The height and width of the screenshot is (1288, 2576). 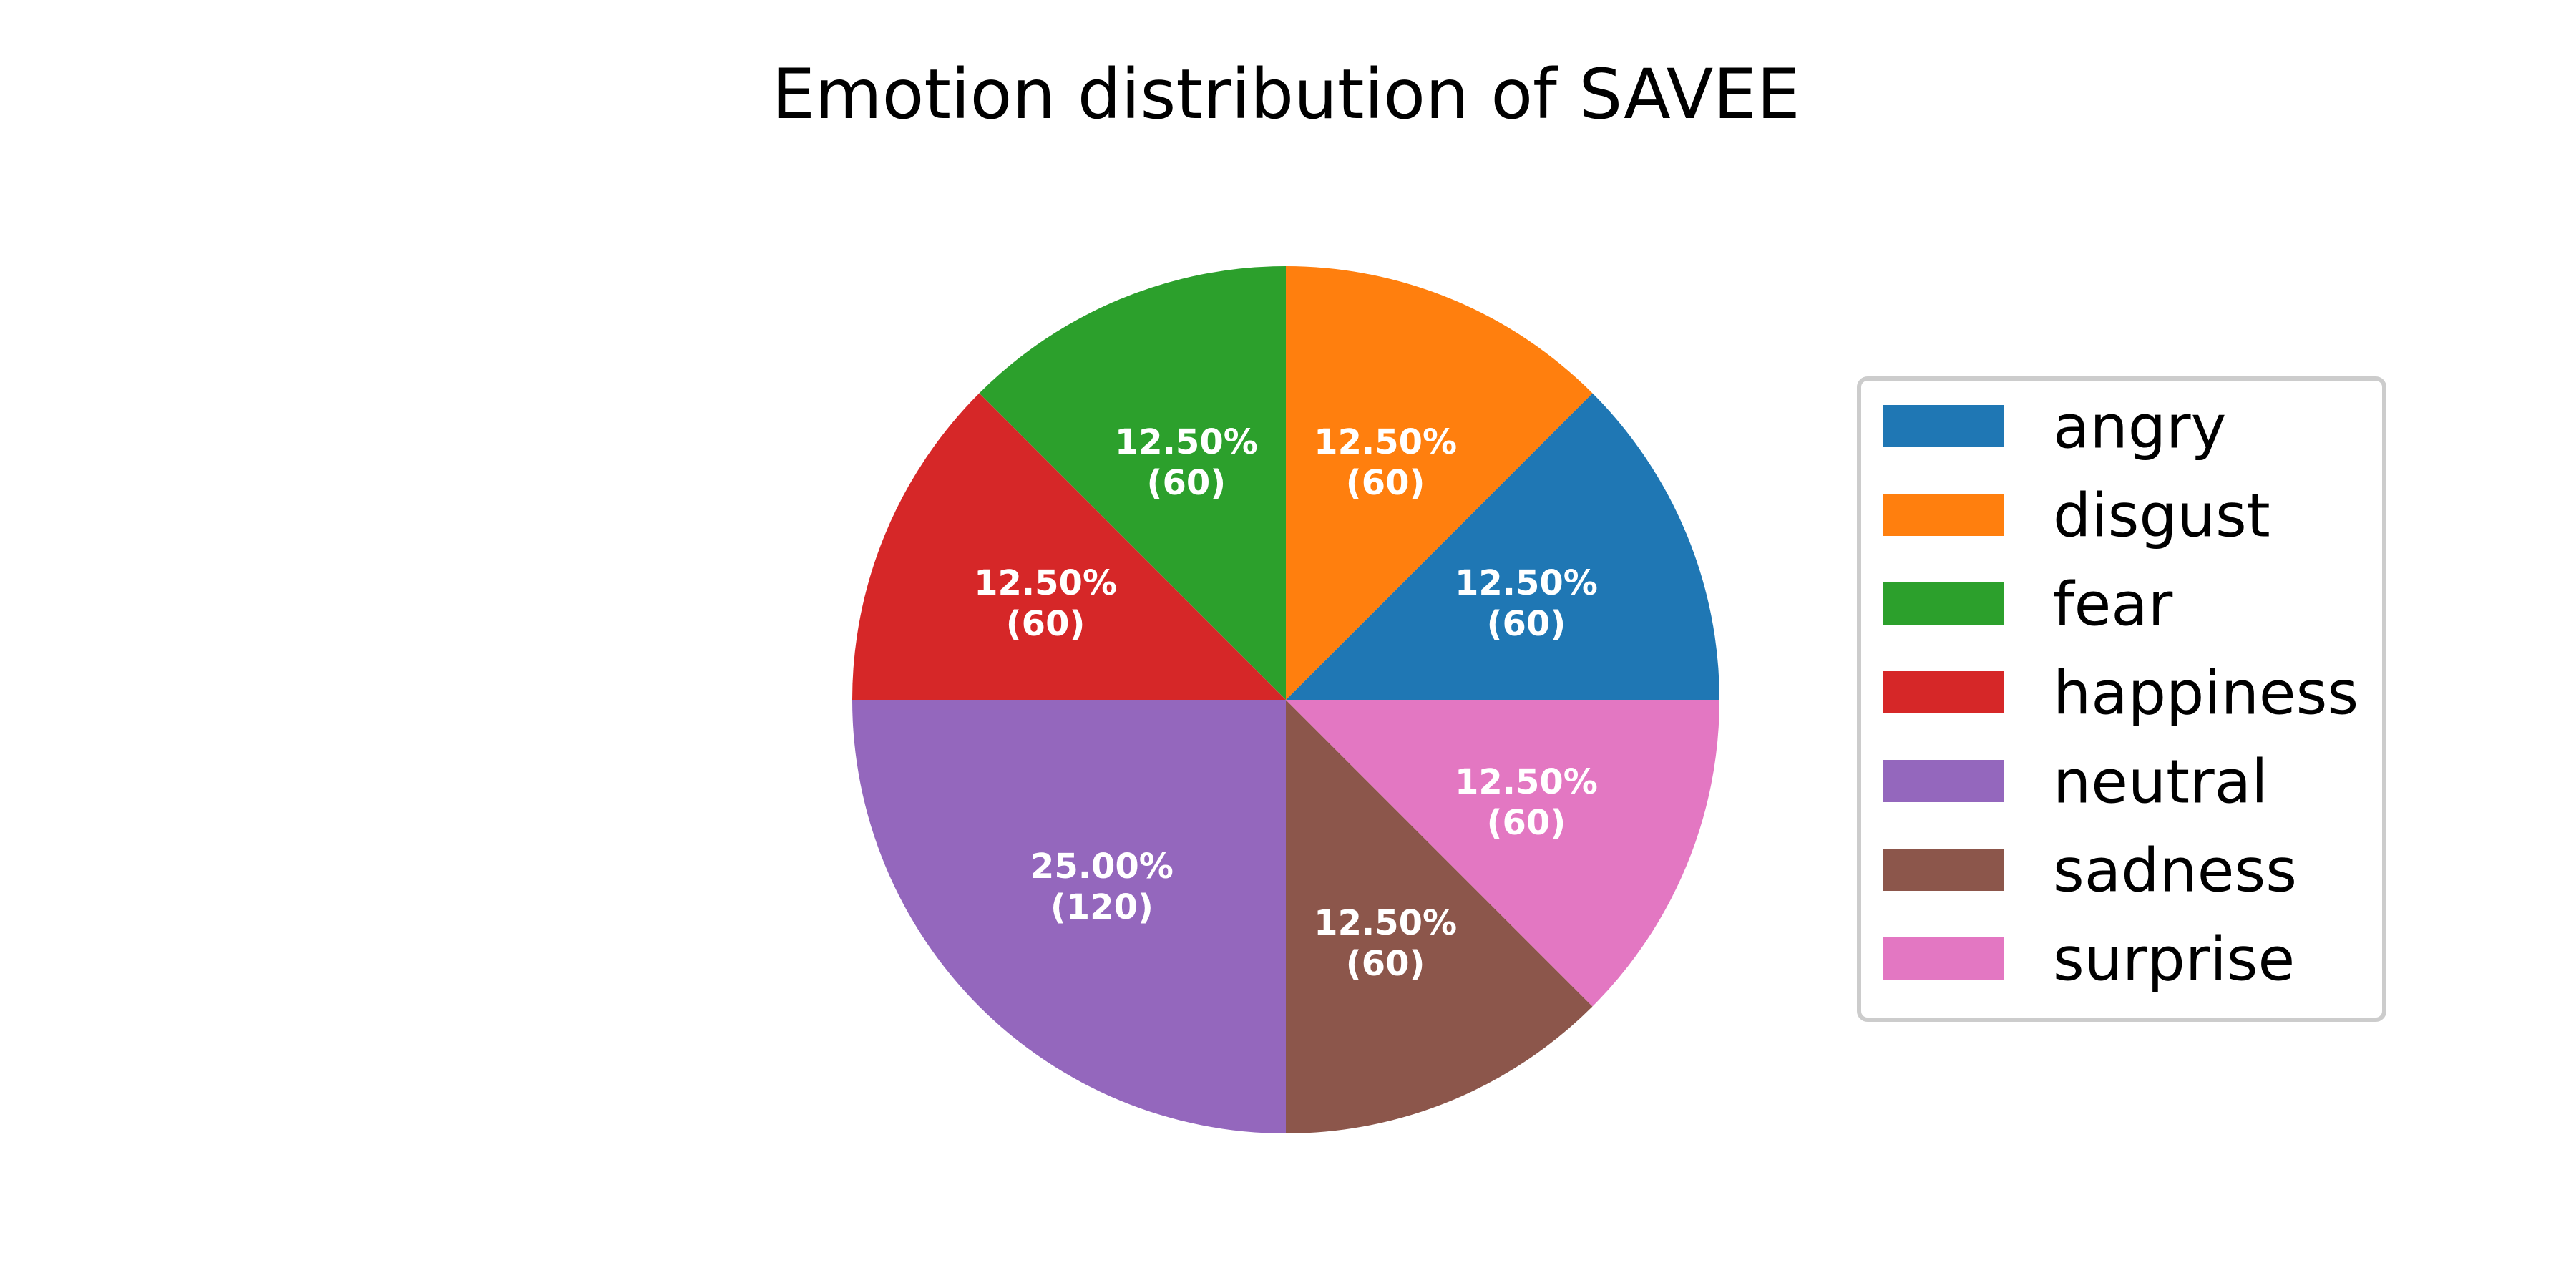 What do you see at coordinates (1526, 624) in the screenshot?
I see `slice-count-angry: (60)` at bounding box center [1526, 624].